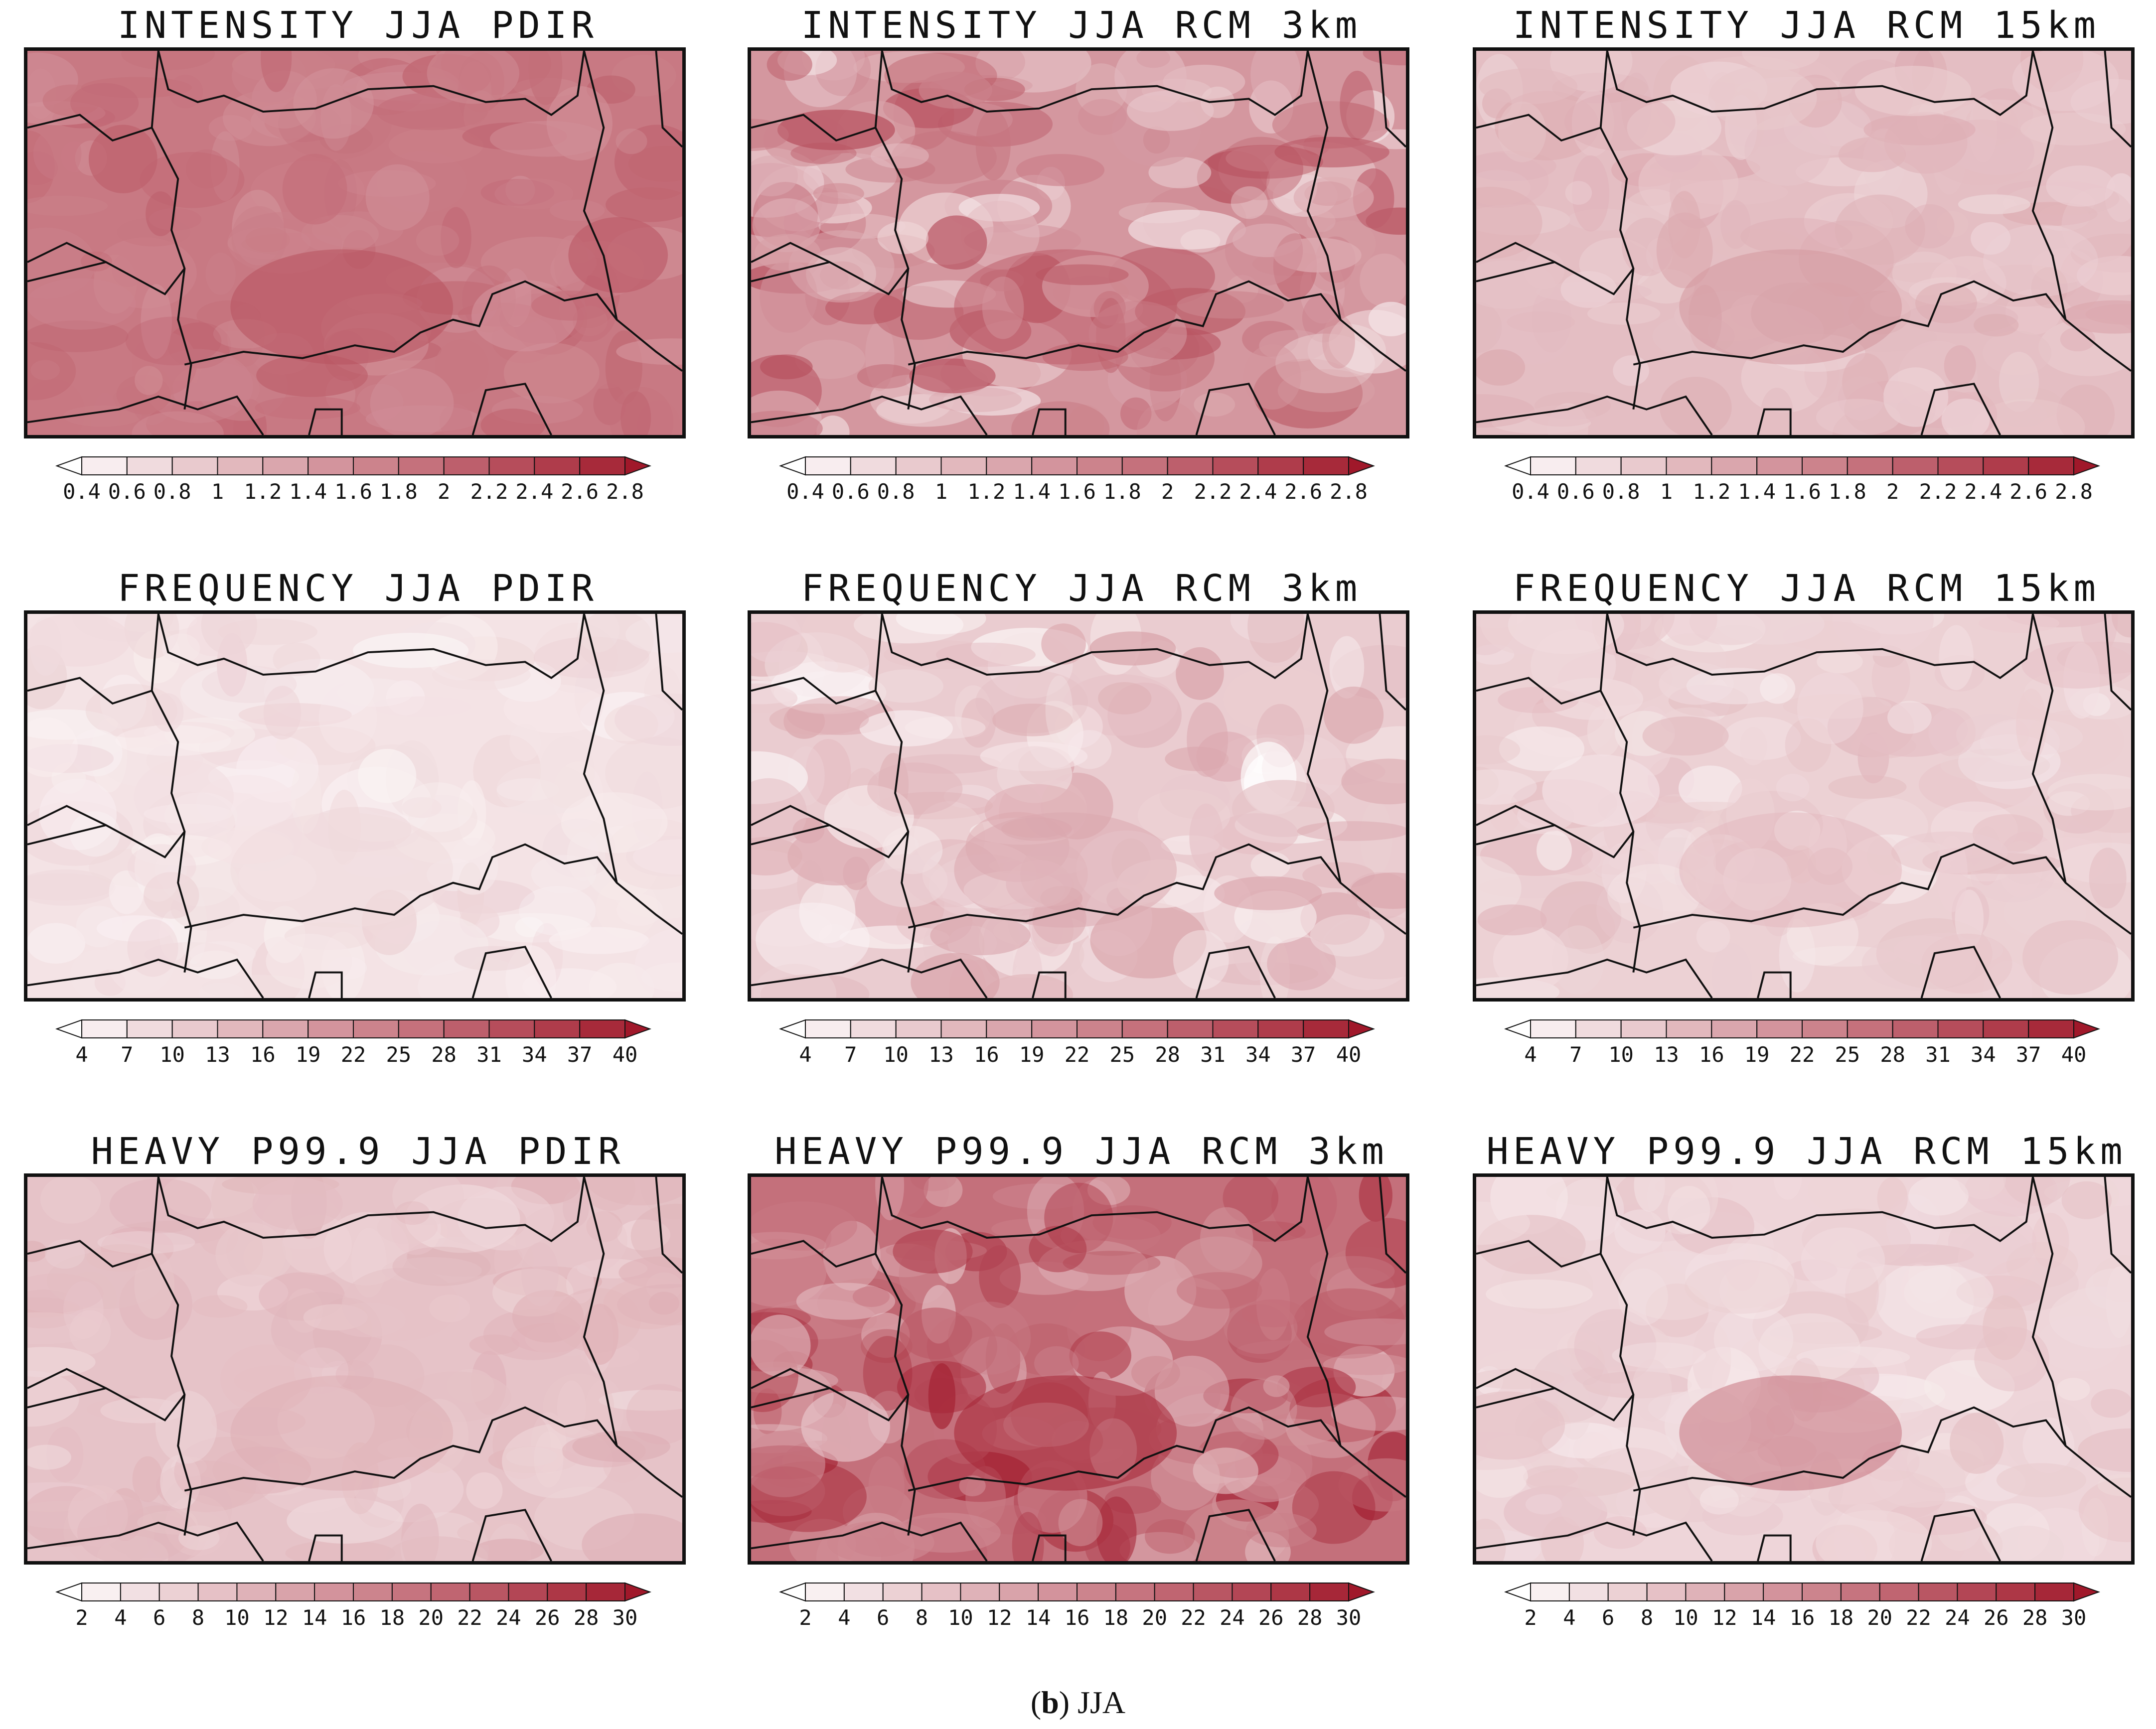 Image resolution: width=2156 pixels, height=1729 pixels. I want to click on colorbar-tick-label: 22, so click(1802, 1054).